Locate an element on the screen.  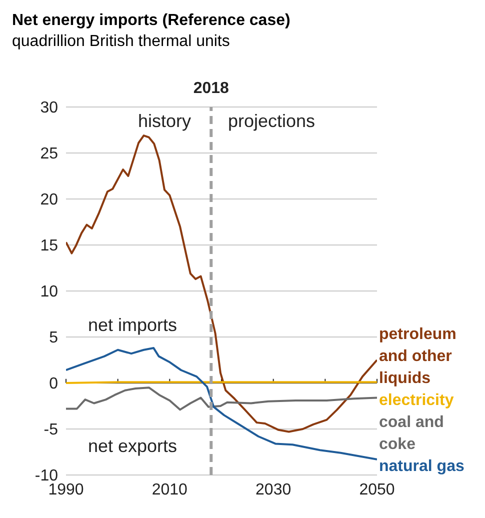
chart-title: Net energy imports (Reference case) is located at coordinates (151, 21).